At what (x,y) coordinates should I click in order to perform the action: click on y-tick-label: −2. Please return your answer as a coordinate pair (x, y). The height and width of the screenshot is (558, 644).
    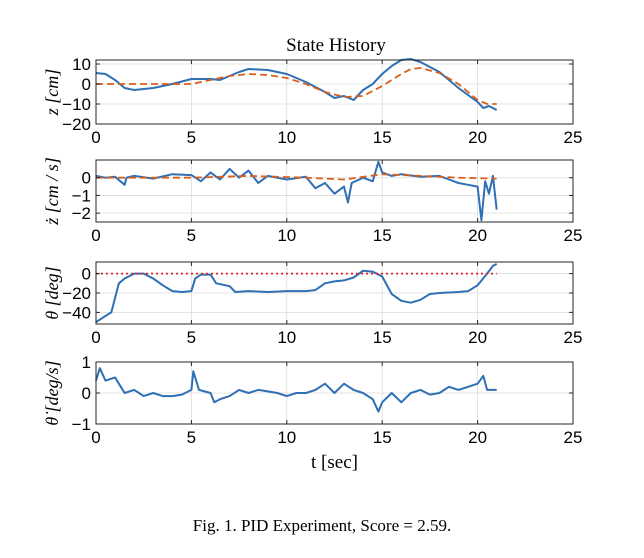
    Looking at the image, I should click on (81, 213).